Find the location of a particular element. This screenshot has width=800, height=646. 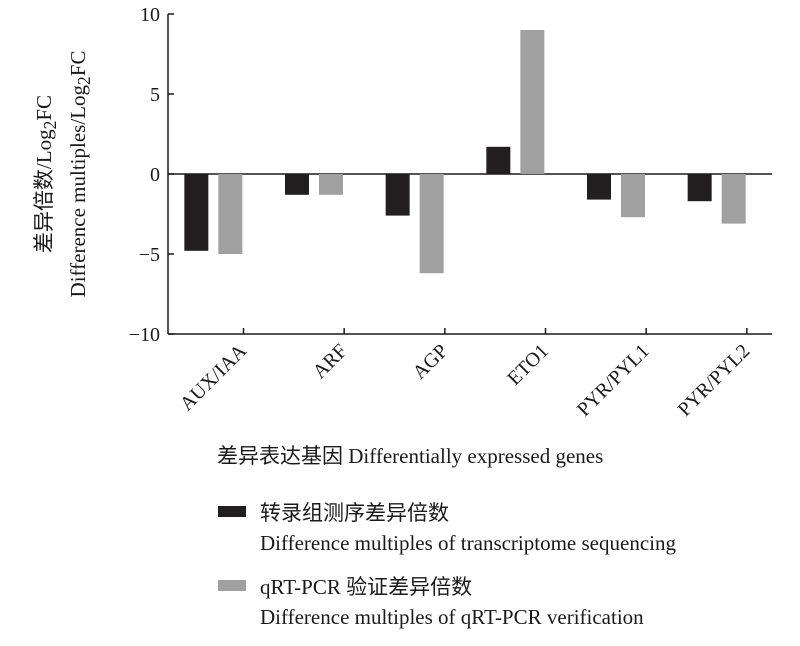

x-tick-label: ARF is located at coordinates (330, 361).